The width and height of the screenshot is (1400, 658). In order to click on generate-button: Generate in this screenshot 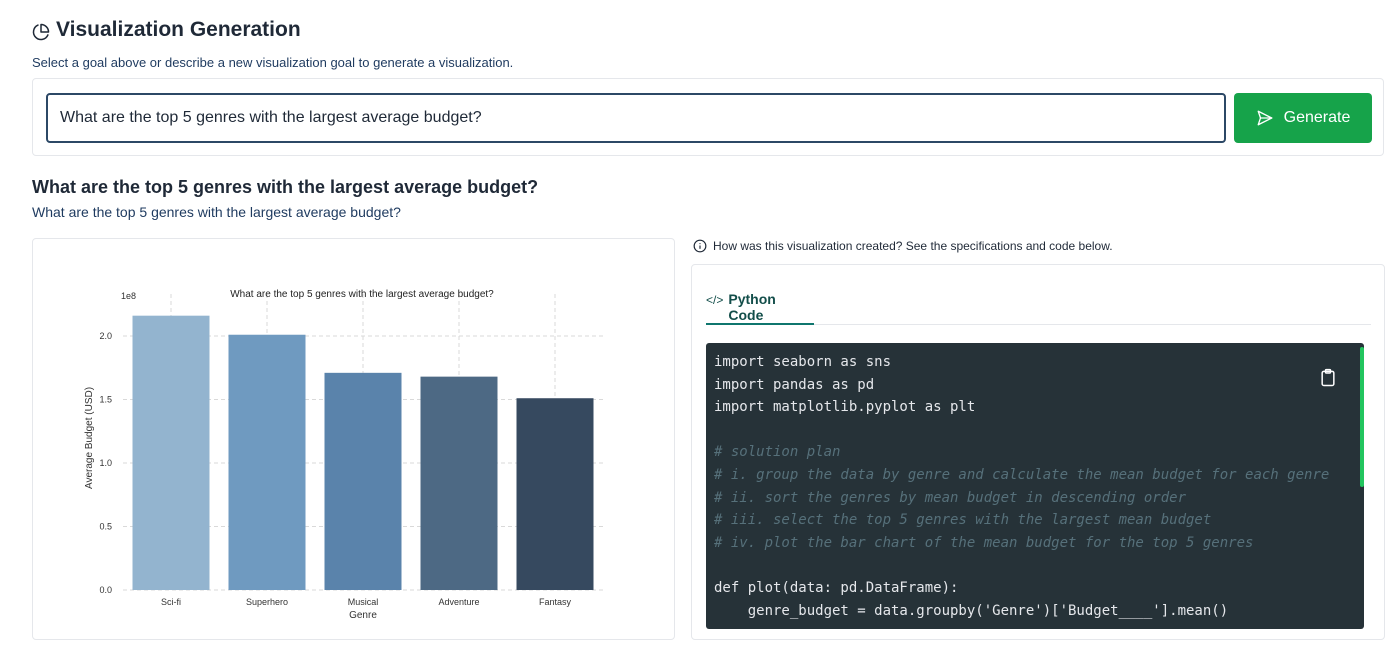, I will do `click(1303, 118)`.